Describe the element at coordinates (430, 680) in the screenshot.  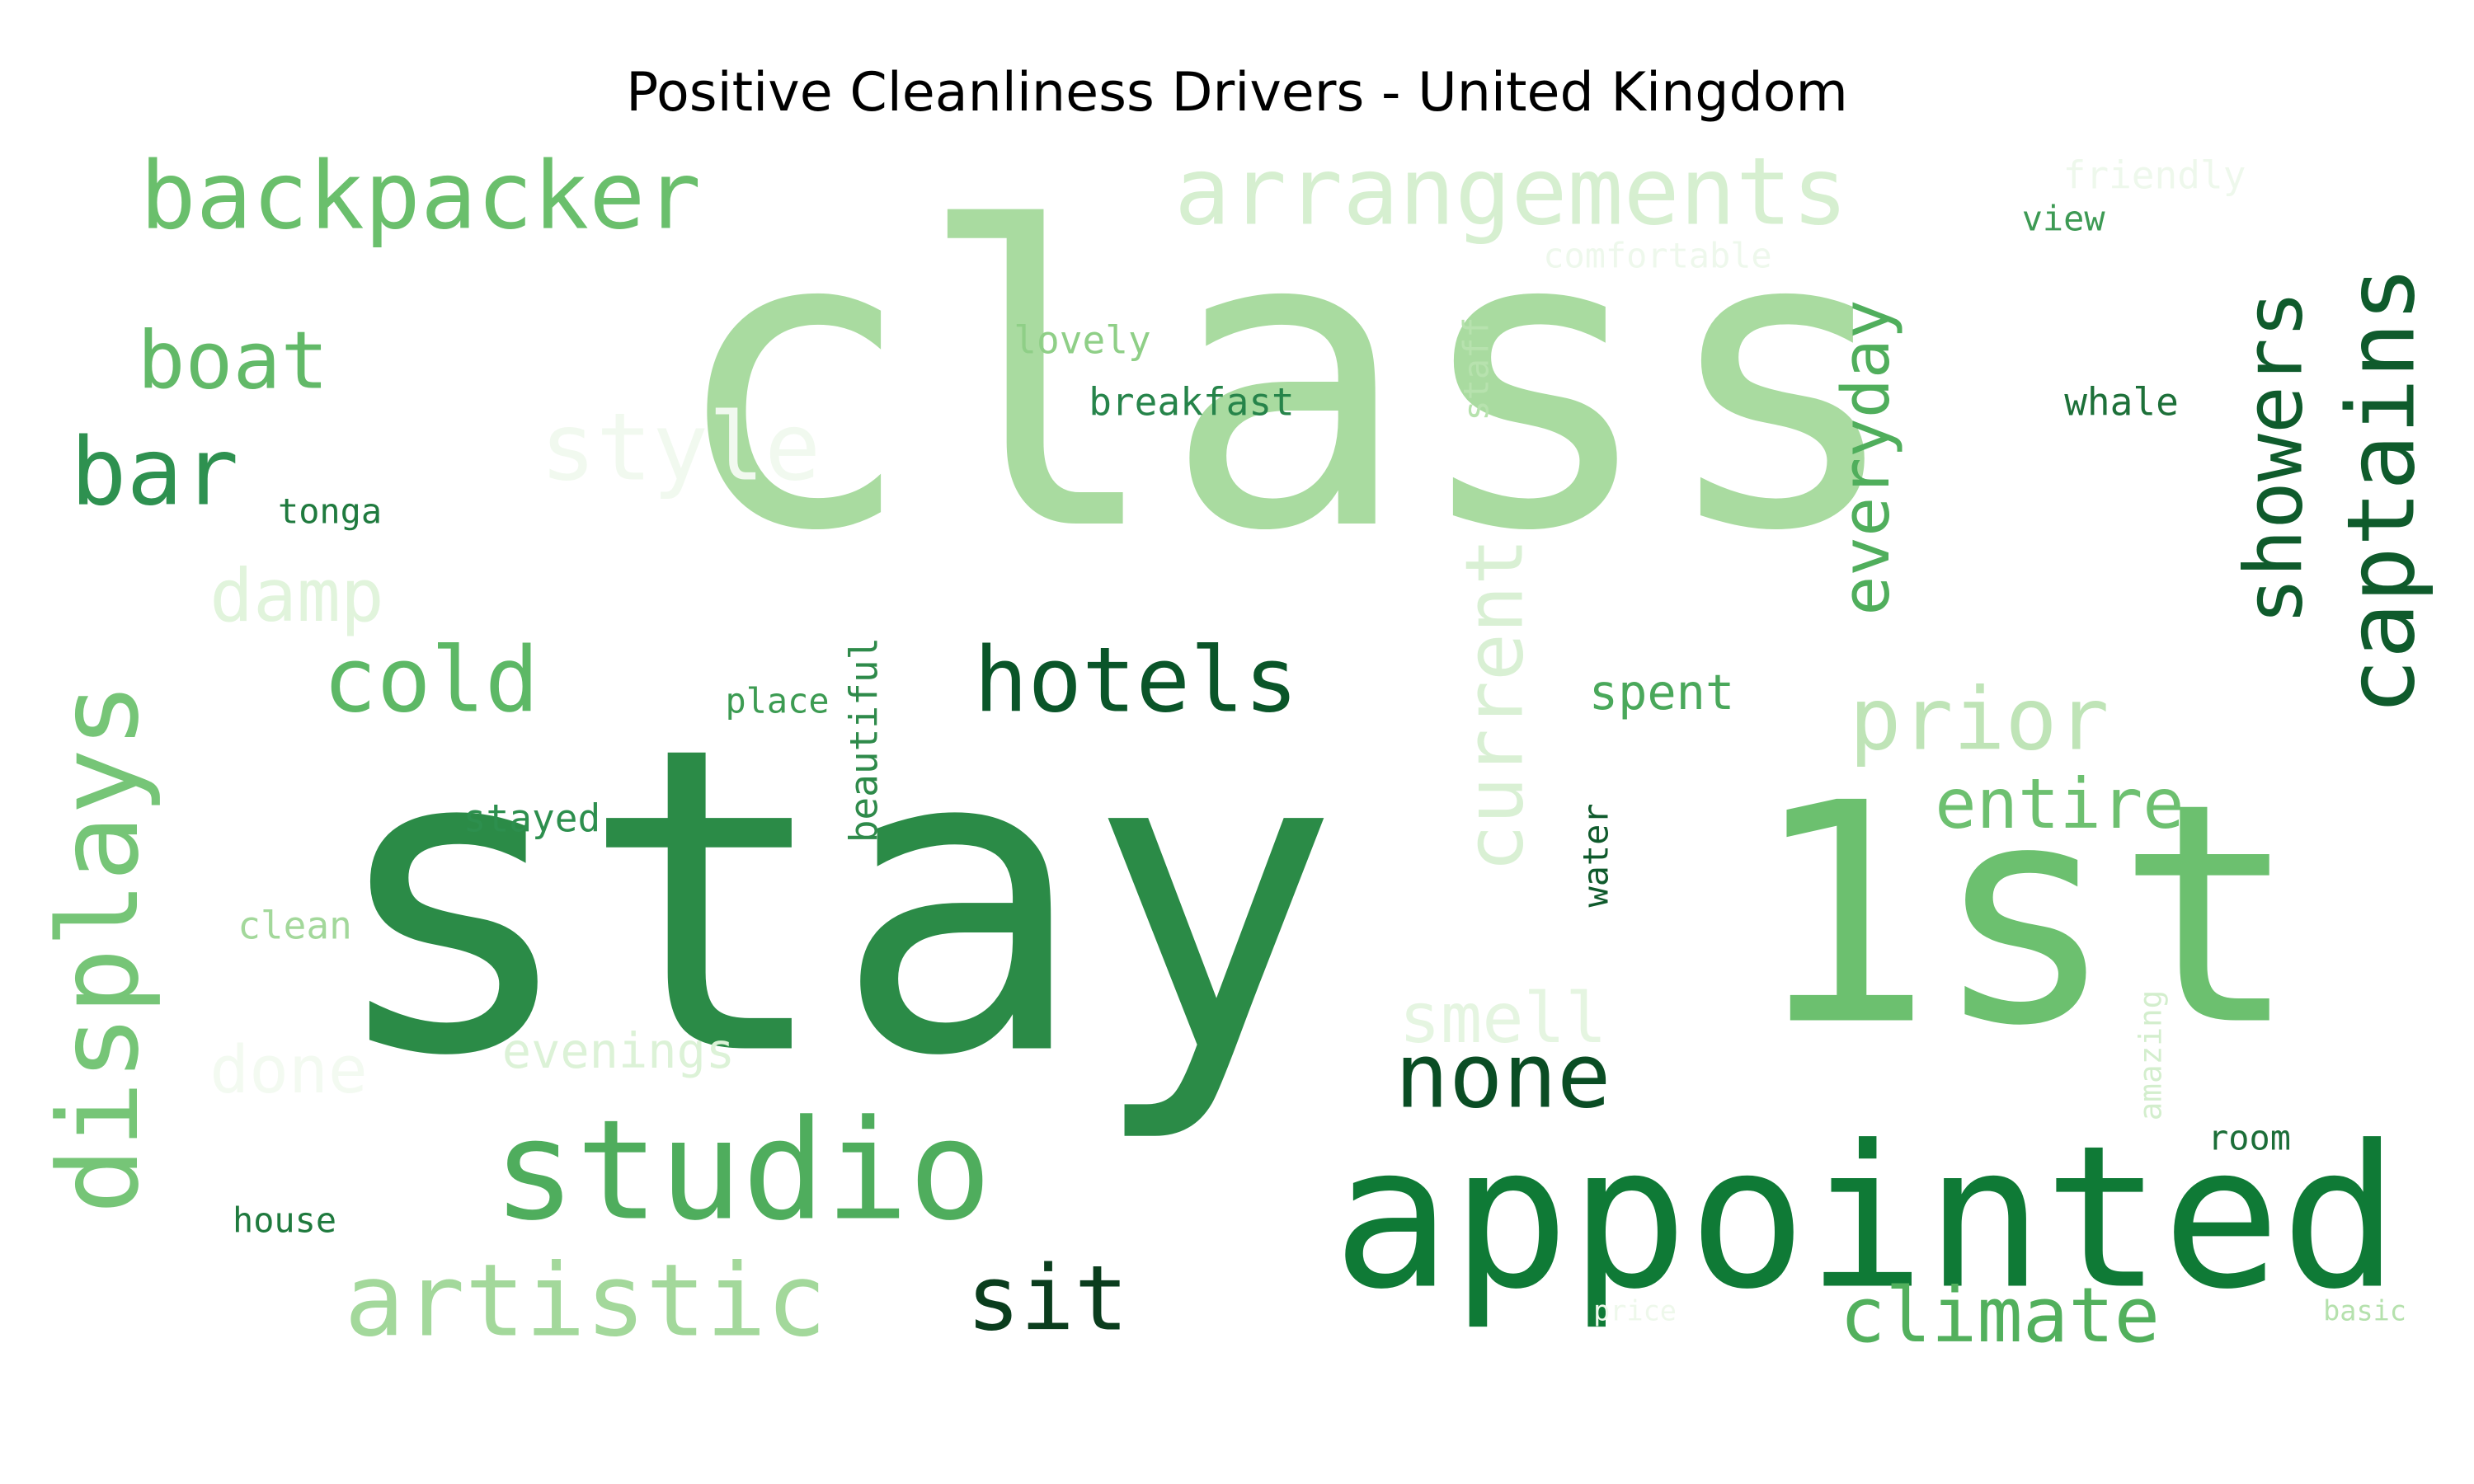
I see `word-cold: cold` at that location.